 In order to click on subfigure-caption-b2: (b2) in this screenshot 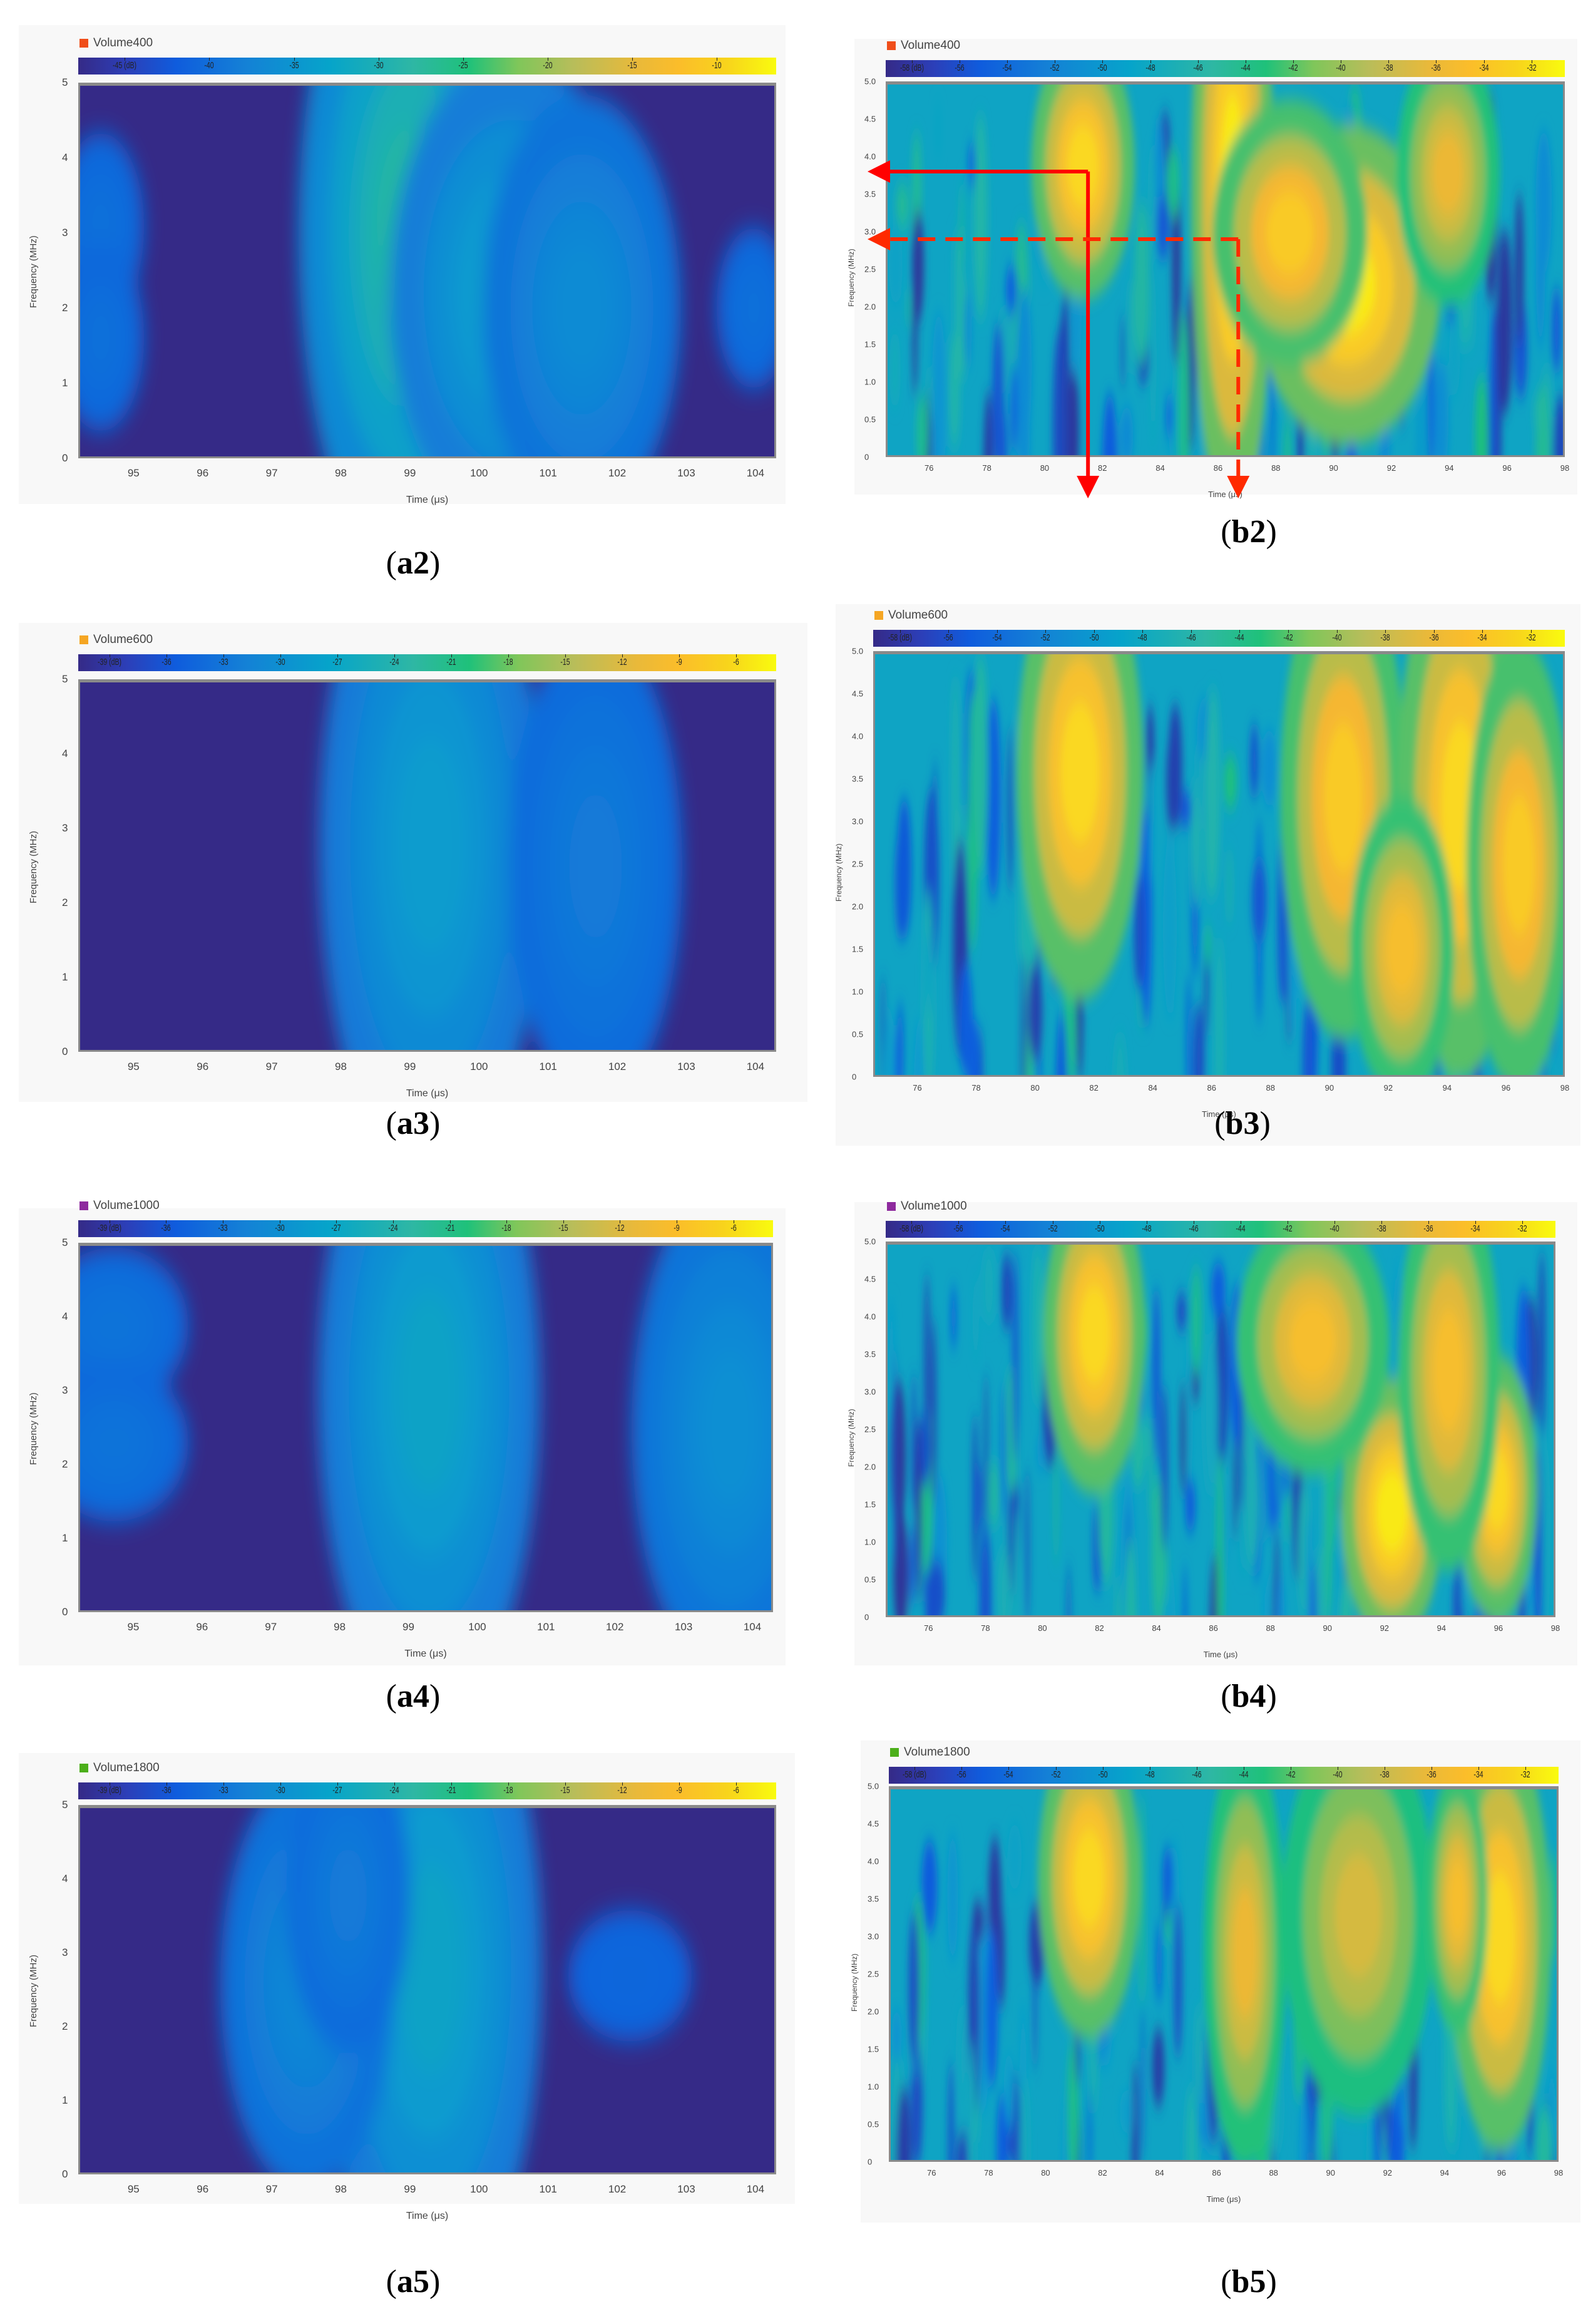, I will do `click(1249, 532)`.